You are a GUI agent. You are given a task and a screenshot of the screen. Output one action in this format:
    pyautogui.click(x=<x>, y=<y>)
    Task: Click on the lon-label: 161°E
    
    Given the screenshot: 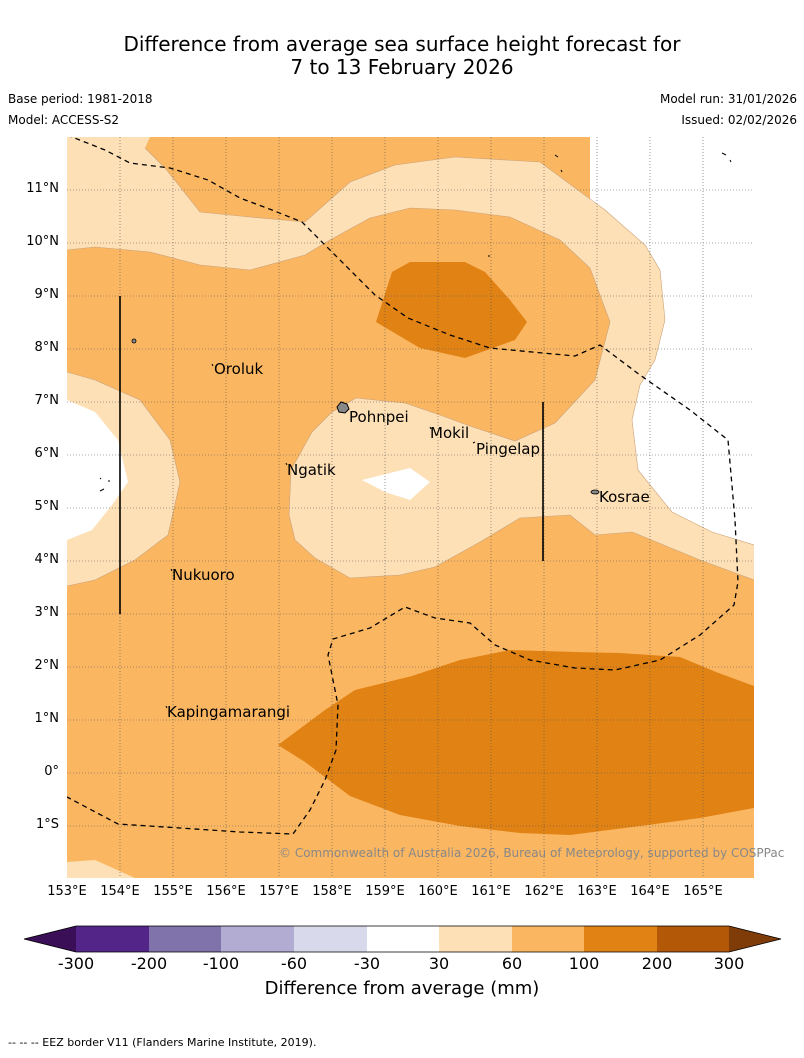 What is the action you would take?
    pyautogui.click(x=491, y=891)
    